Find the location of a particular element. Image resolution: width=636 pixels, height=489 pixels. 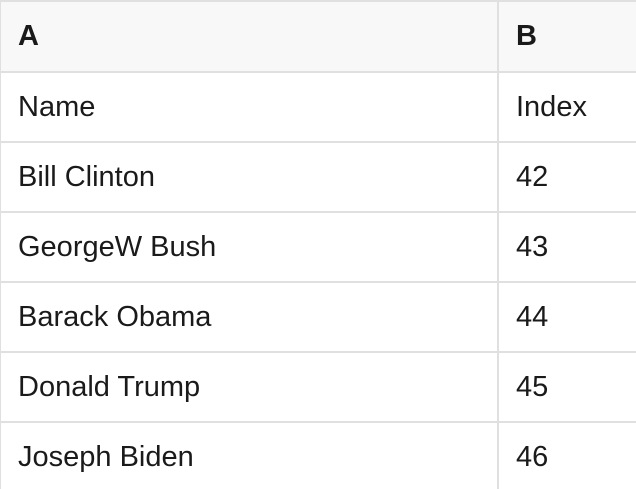

table-row-5: Donald Trump 45 is located at coordinates (318, 387).